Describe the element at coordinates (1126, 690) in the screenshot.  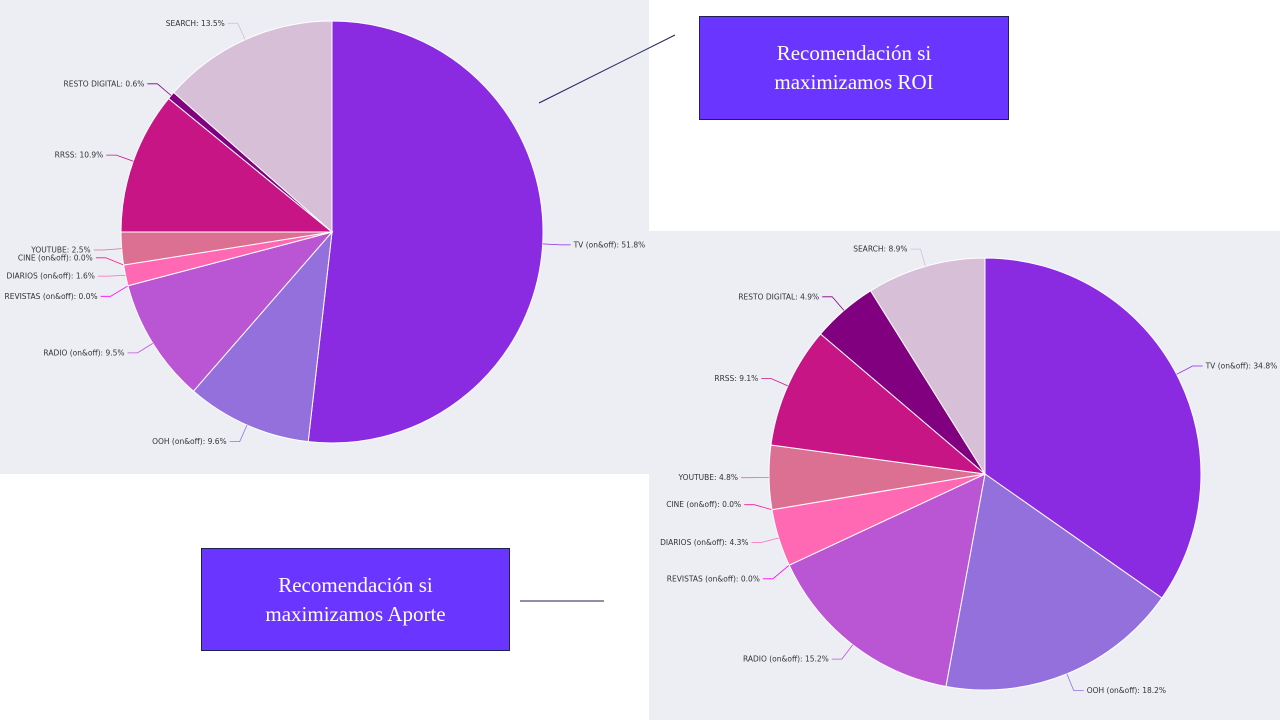
I see `slice-label-ooh: OOH (on&off): 18.2%` at that location.